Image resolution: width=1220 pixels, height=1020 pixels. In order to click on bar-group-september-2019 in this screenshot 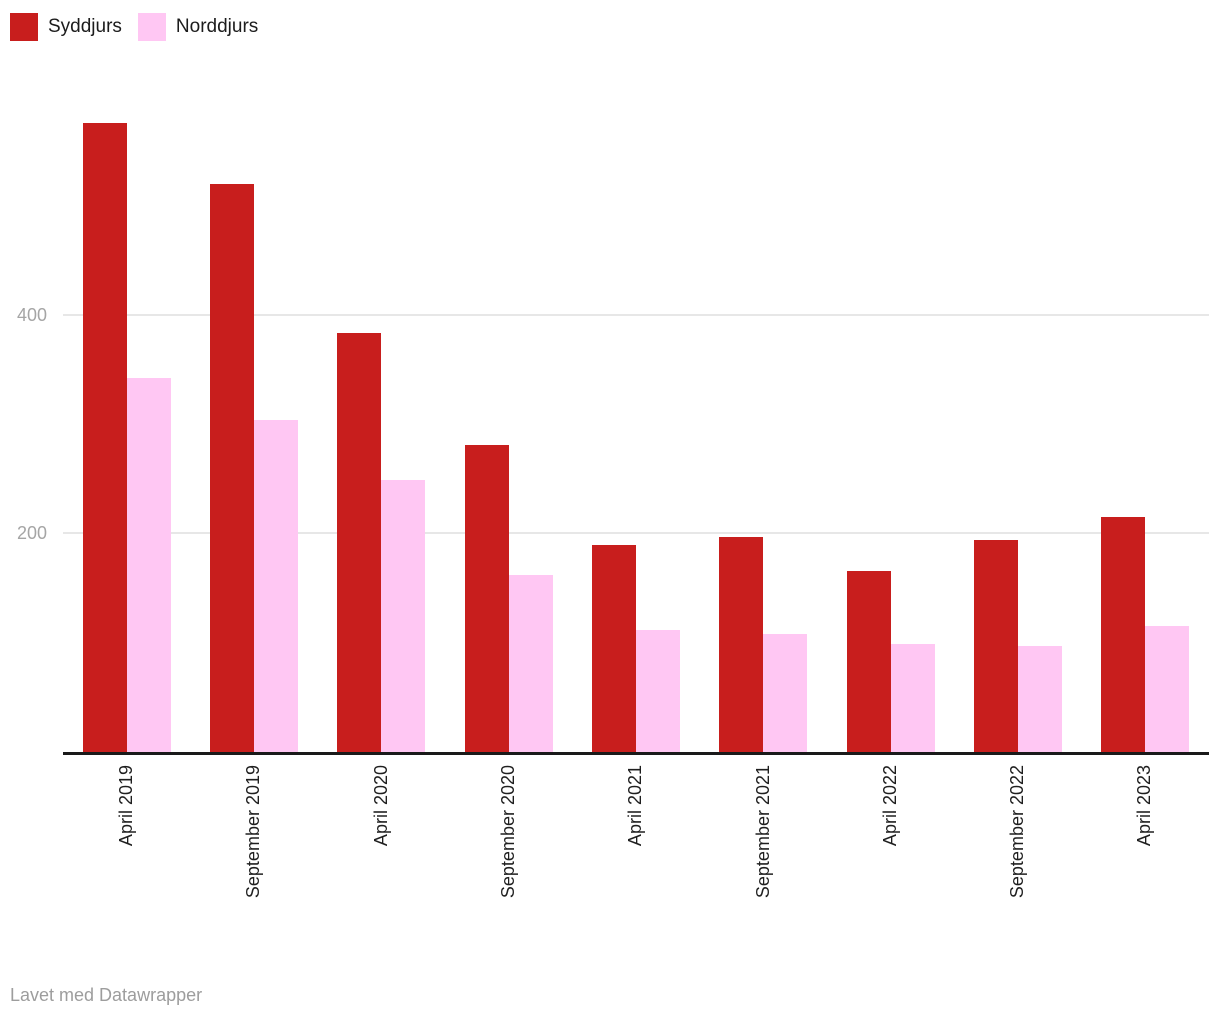, I will do `click(253, 406)`.